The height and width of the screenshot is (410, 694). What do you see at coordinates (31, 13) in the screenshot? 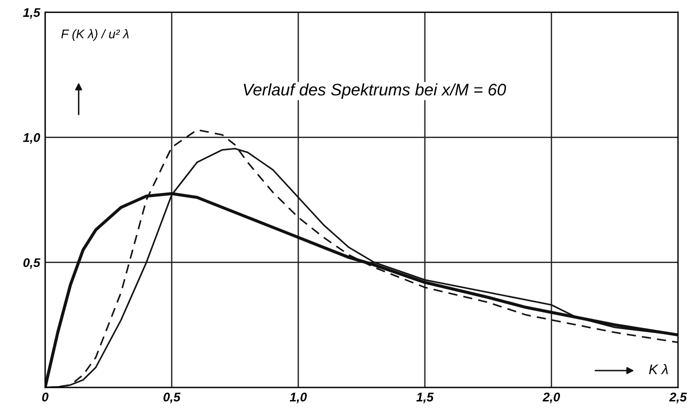
I see `y-tick-label: 1,5` at bounding box center [31, 13].